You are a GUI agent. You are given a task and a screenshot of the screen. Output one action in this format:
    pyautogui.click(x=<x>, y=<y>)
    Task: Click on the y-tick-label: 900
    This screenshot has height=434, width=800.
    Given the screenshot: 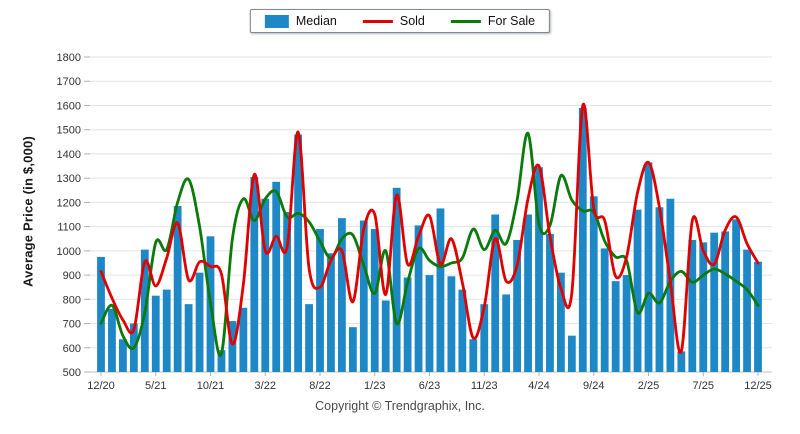 What is the action you would take?
    pyautogui.click(x=72, y=276)
    